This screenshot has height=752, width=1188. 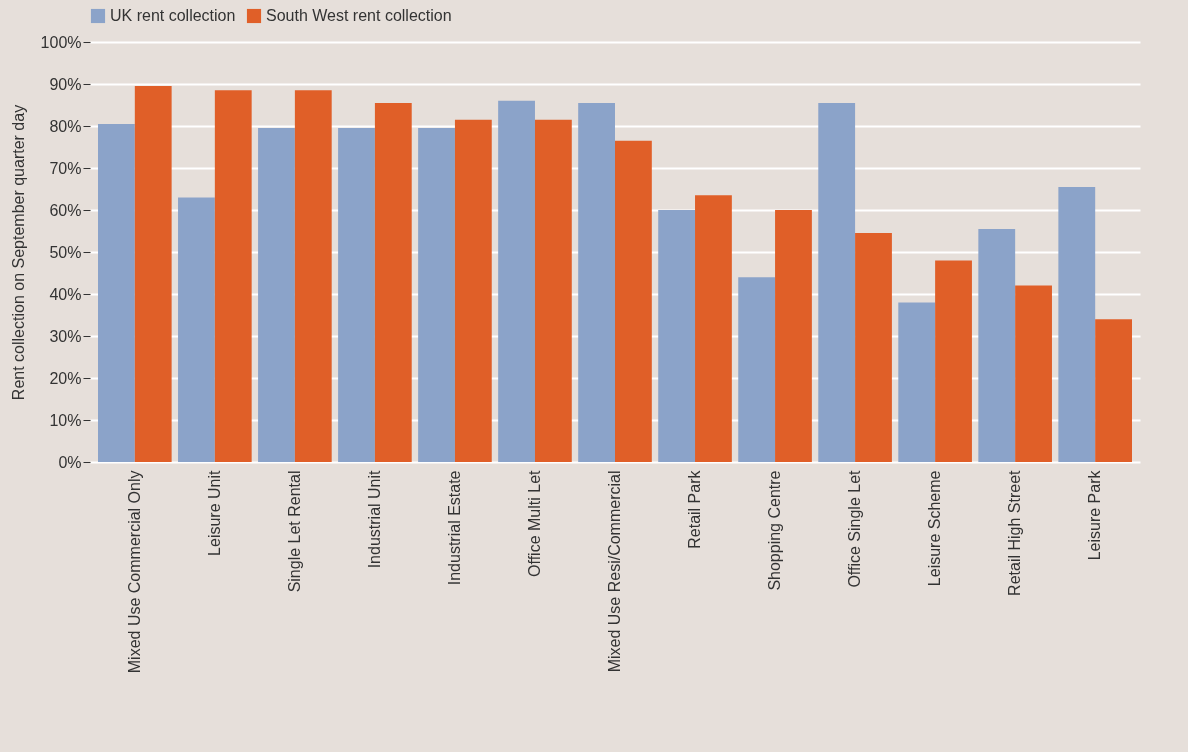 I want to click on y-axis-title: Rent collection on September quarter day, so click(x=18, y=252).